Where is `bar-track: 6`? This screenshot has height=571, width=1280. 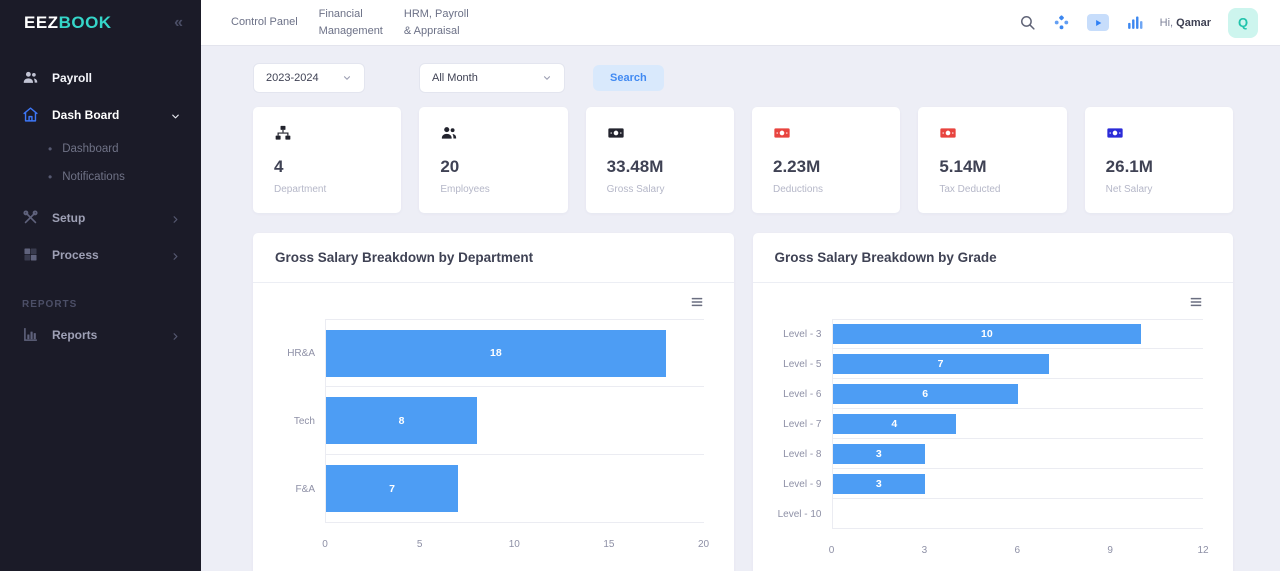
bar-track: 6 is located at coordinates (1017, 394).